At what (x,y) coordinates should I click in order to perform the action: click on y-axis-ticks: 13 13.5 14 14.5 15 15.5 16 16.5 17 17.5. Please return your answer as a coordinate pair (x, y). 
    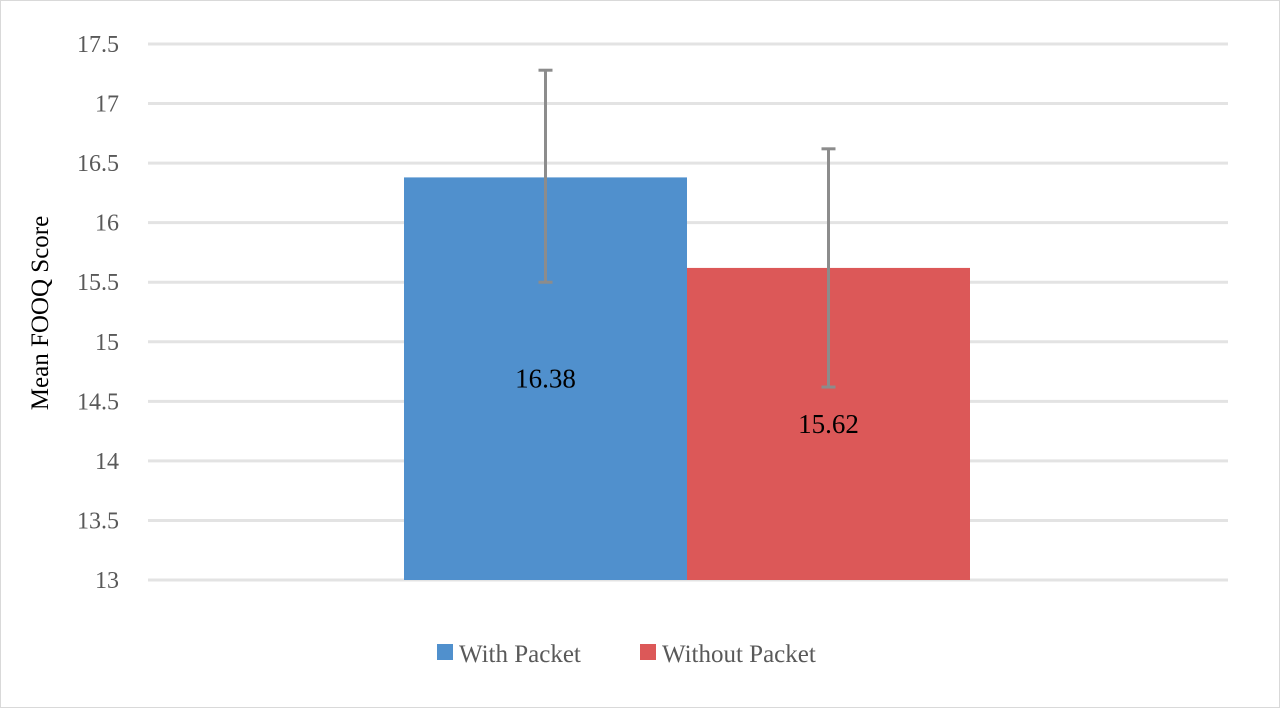
    Looking at the image, I should click on (98, 313).